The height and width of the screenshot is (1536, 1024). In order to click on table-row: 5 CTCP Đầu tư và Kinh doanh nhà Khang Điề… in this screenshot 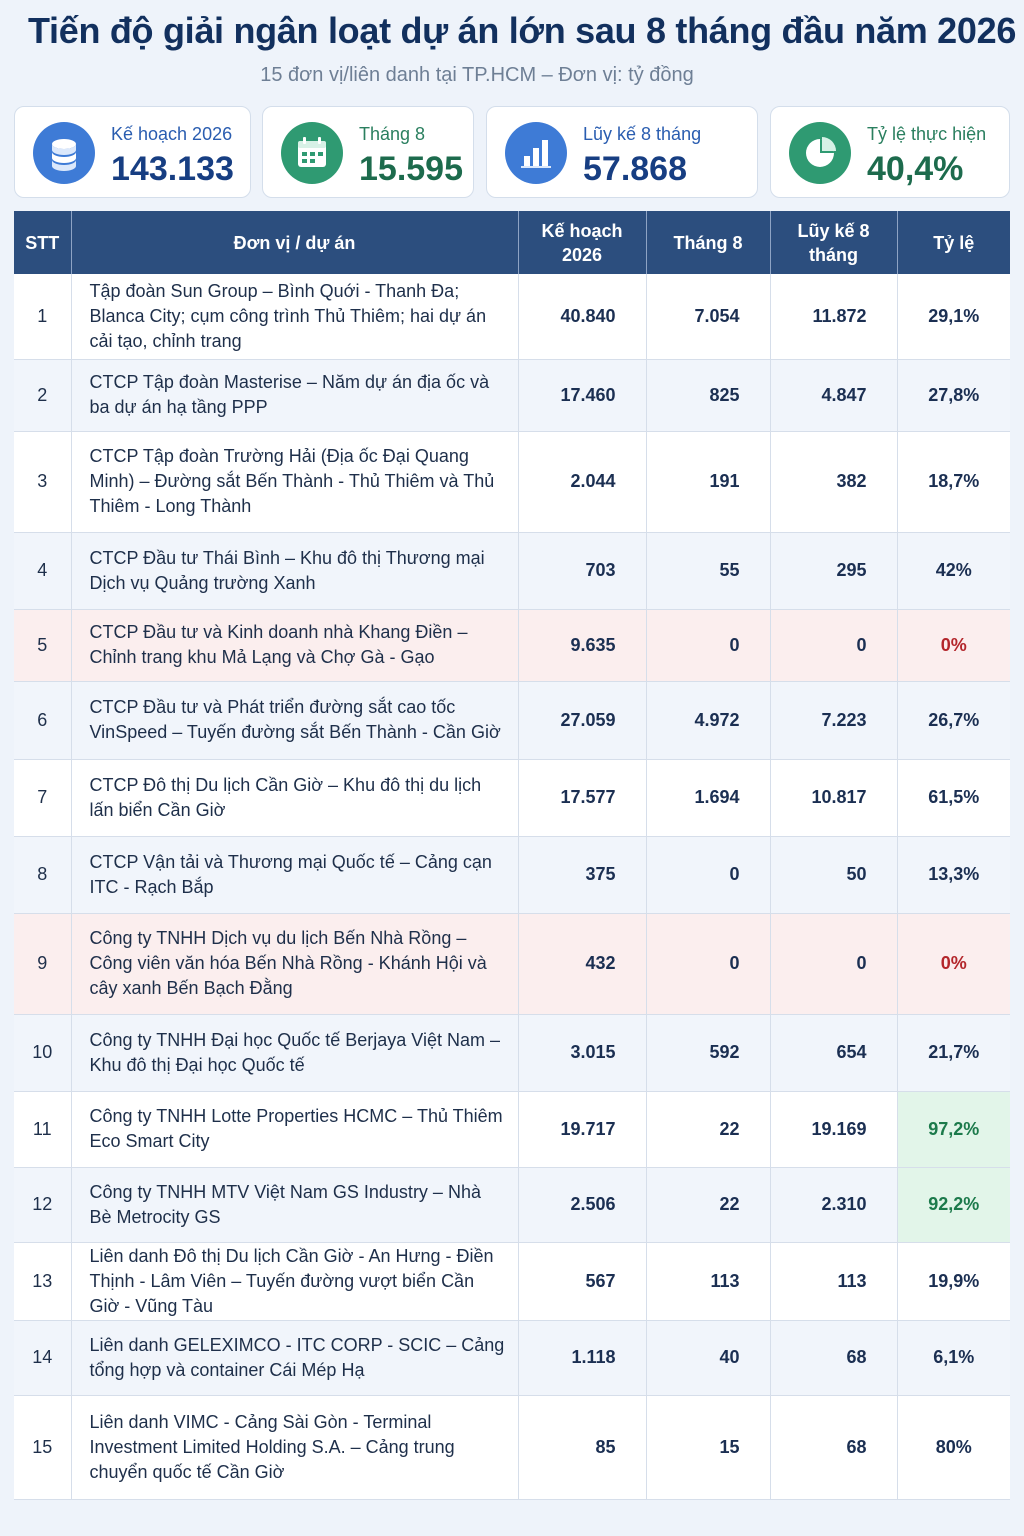, I will do `click(512, 645)`.